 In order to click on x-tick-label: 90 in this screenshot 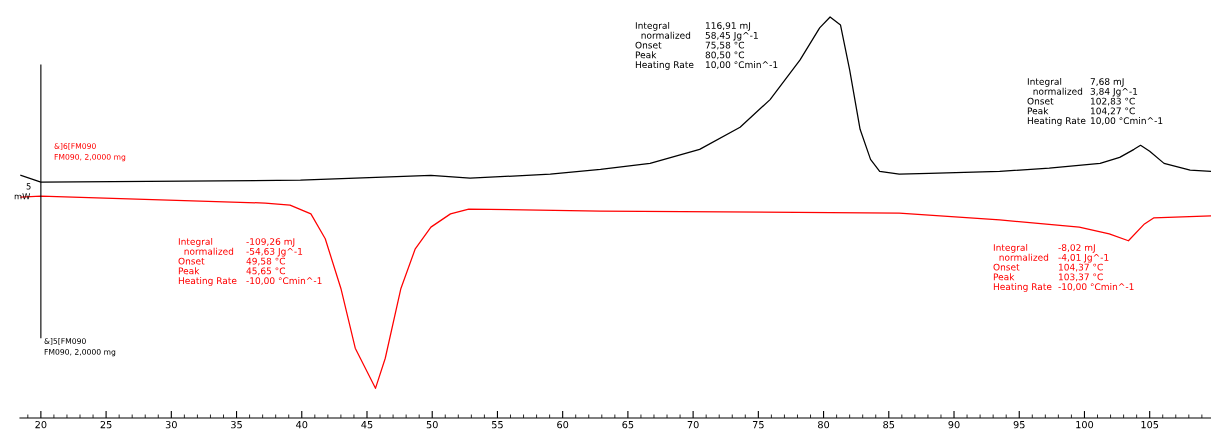, I will do `click(954, 424)`.